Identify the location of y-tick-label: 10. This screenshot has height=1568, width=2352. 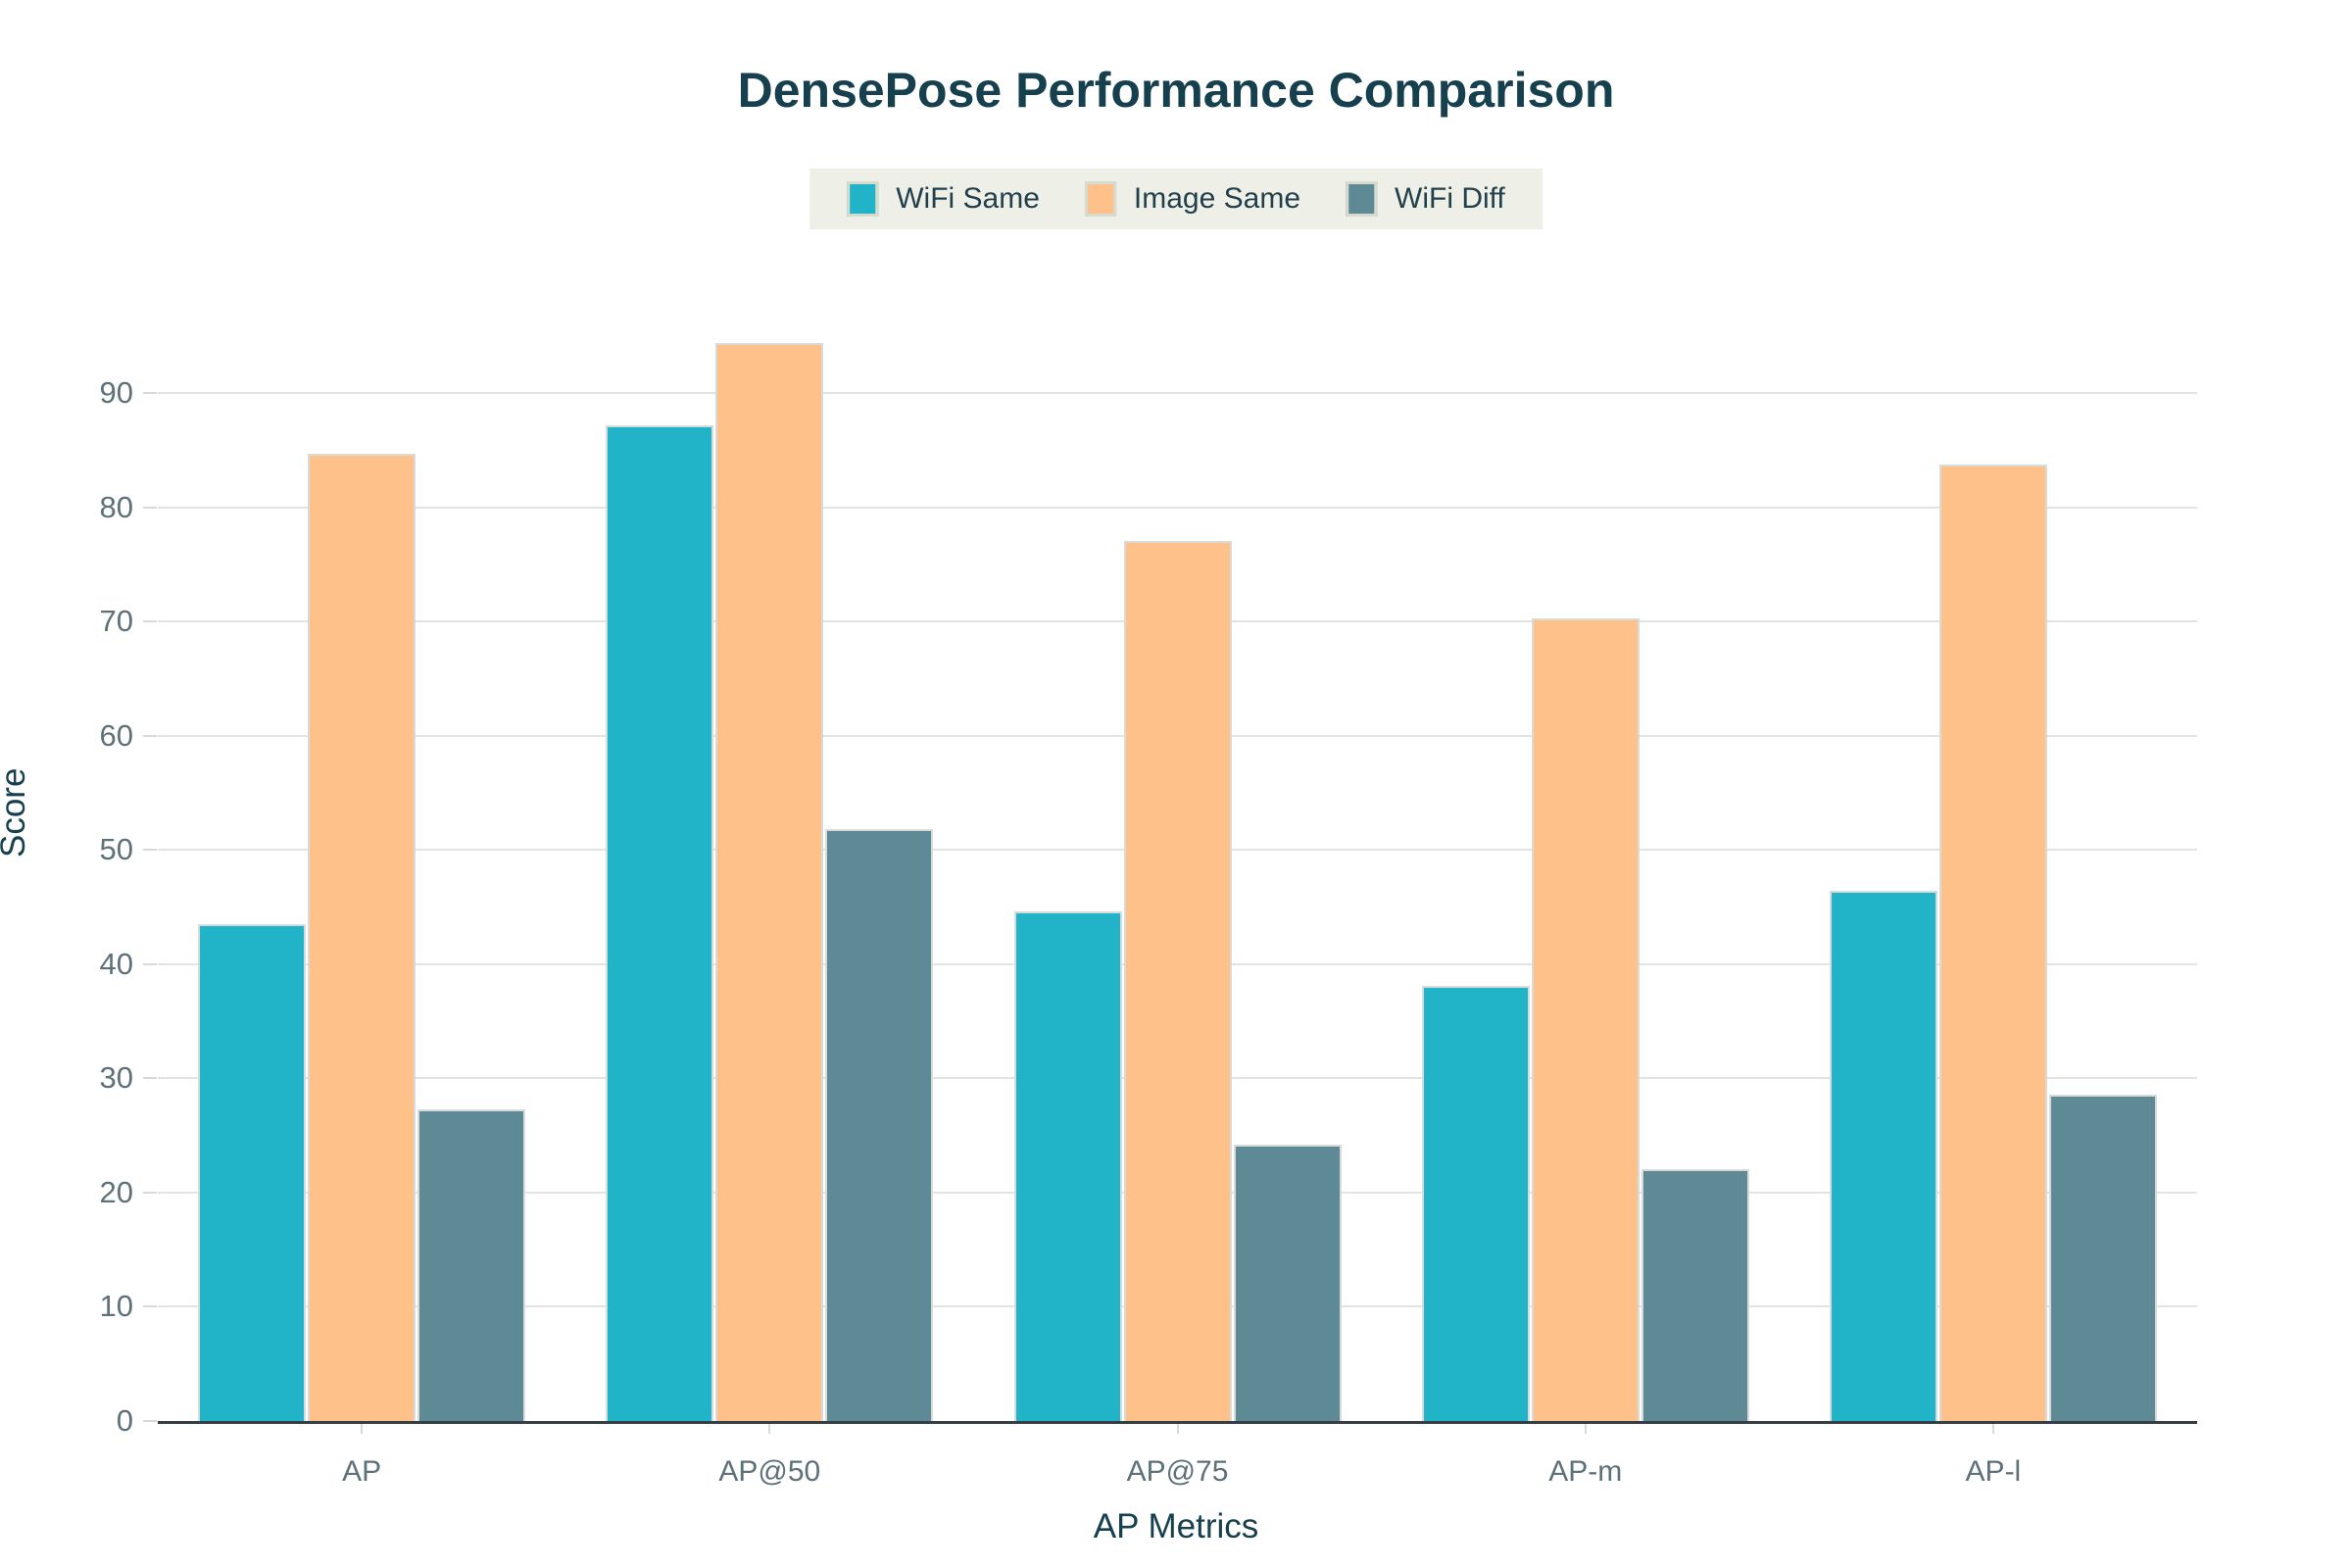
(116, 1306).